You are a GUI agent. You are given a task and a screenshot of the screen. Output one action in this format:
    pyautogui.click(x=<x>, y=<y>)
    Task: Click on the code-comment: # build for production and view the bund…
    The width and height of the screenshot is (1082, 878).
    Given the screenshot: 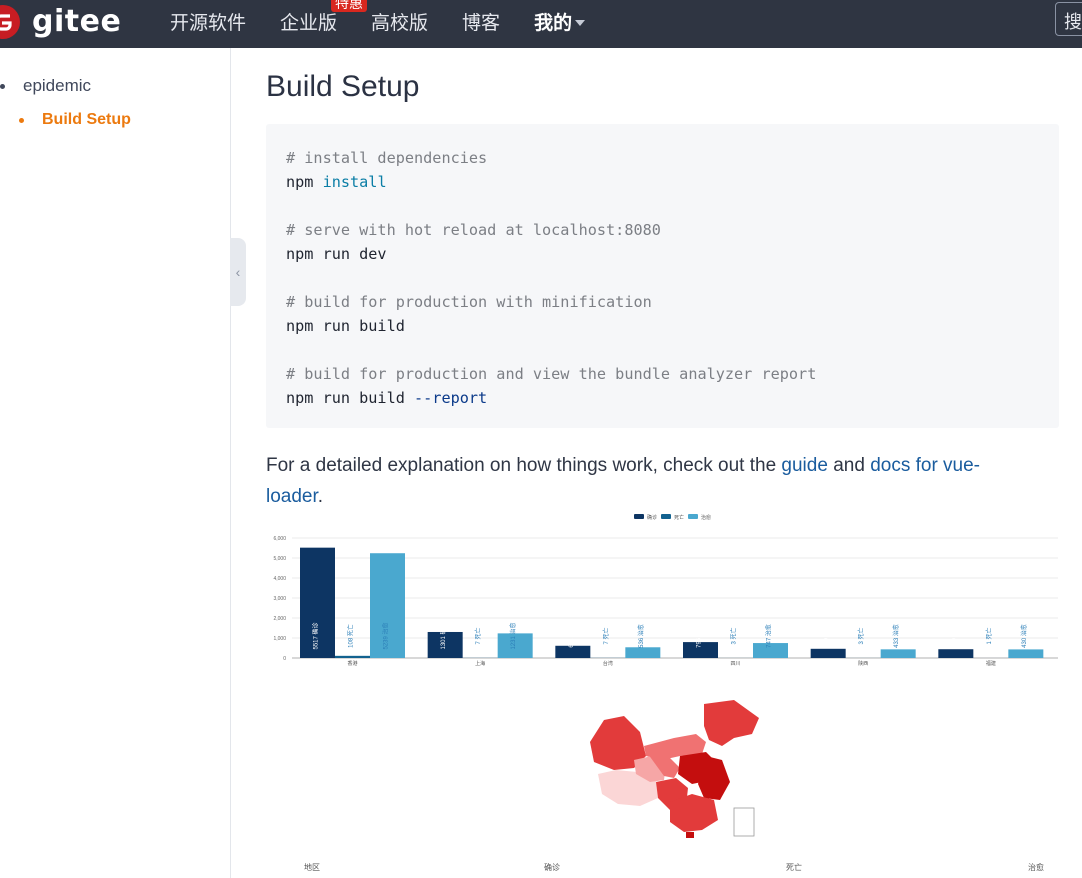 What is the action you would take?
    pyautogui.click(x=551, y=374)
    